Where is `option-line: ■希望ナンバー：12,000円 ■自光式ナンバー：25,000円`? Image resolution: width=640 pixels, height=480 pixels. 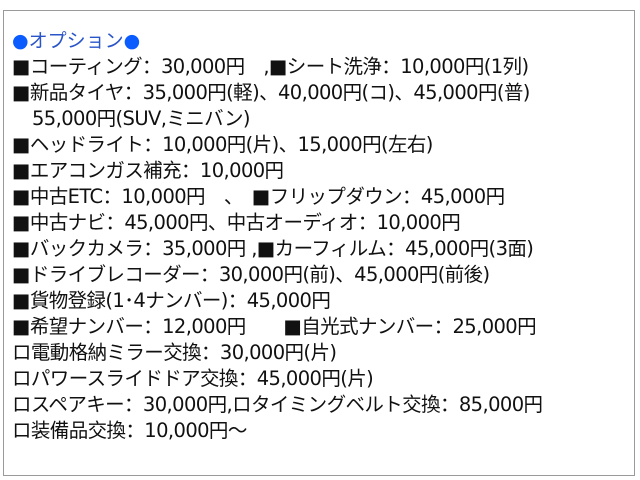
option-line: ■希望ナンバー：12,000円 ■自光式ナンバー：25,000円 is located at coordinates (274, 326).